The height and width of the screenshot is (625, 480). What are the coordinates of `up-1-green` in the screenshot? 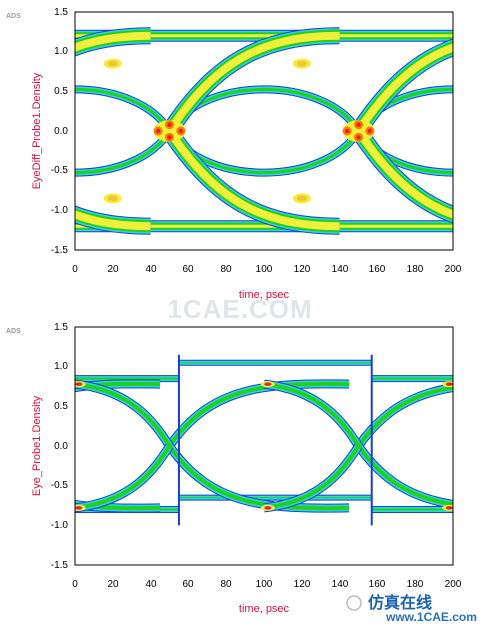 It's located at (123, 477).